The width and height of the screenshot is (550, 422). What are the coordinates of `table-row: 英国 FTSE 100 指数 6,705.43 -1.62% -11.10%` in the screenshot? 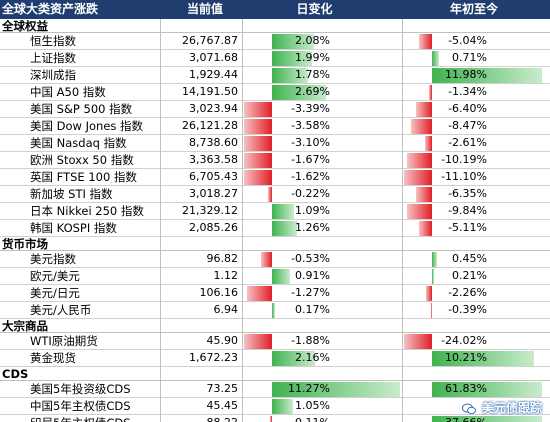 It's located at (275, 177).